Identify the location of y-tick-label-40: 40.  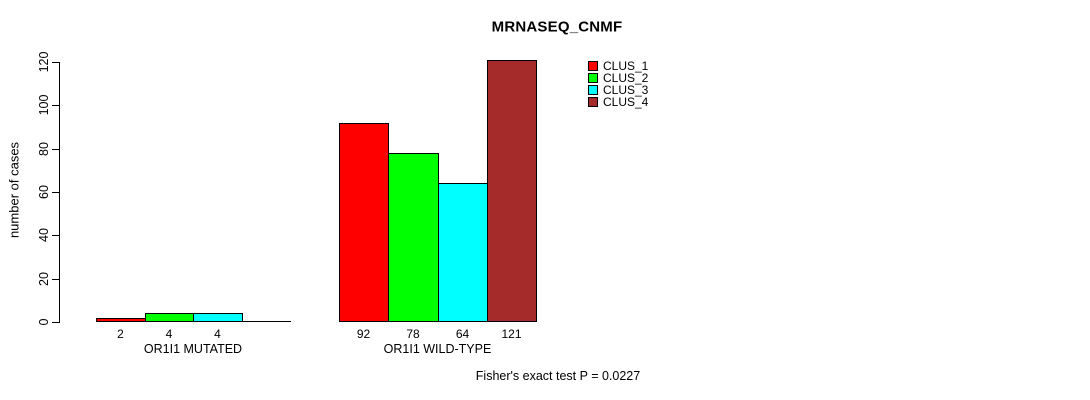
(44, 235).